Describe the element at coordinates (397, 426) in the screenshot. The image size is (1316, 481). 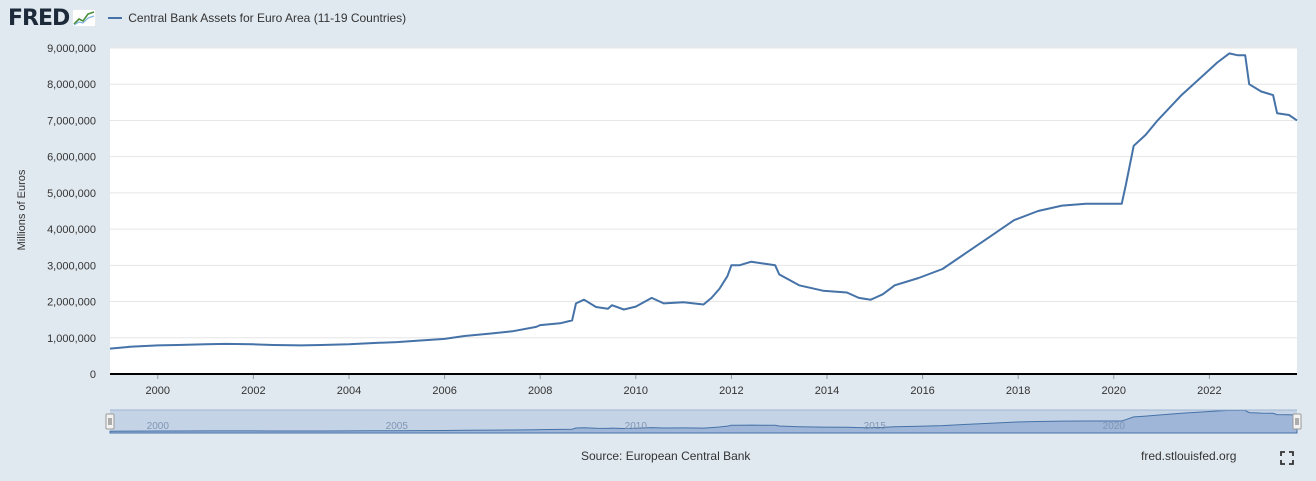
I see `navigator-tick-label: 2005` at that location.